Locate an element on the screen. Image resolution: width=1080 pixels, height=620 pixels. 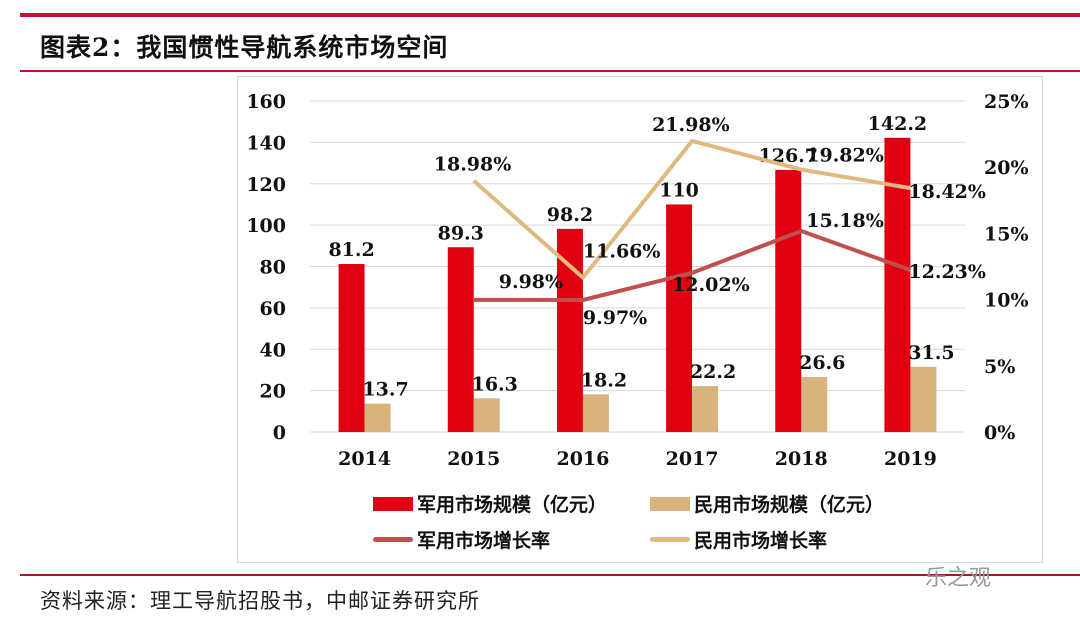
right-axis-tick: 5% is located at coordinates (999, 367).